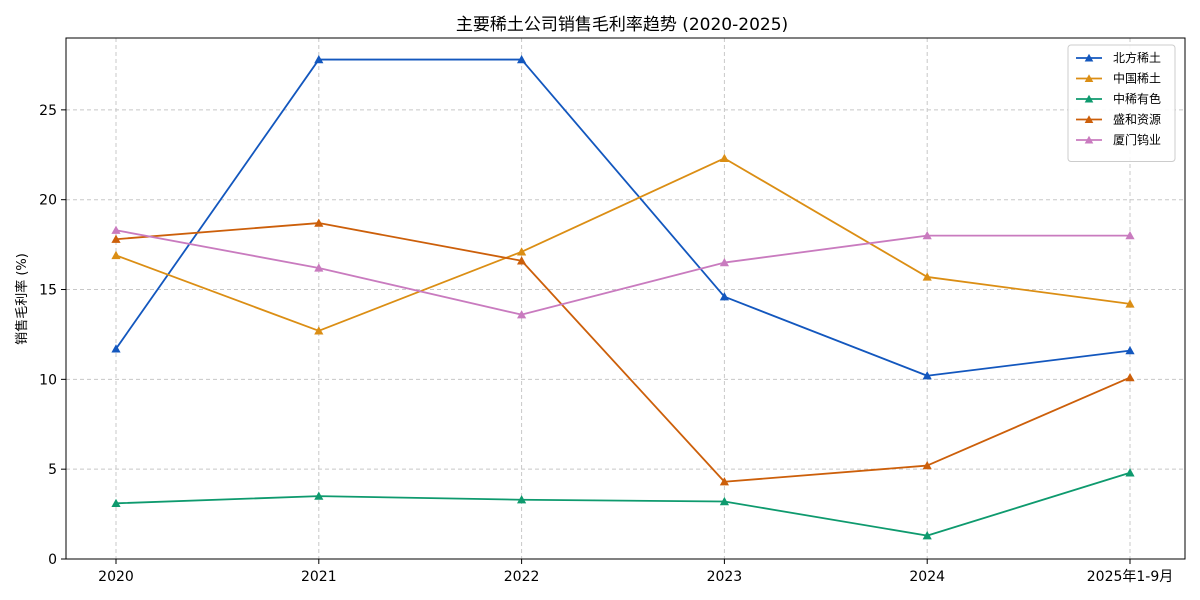 This screenshot has width=1200, height=600. Describe the element at coordinates (1137, 98) in the screenshot. I see `legend-label: 中稀有色` at that location.